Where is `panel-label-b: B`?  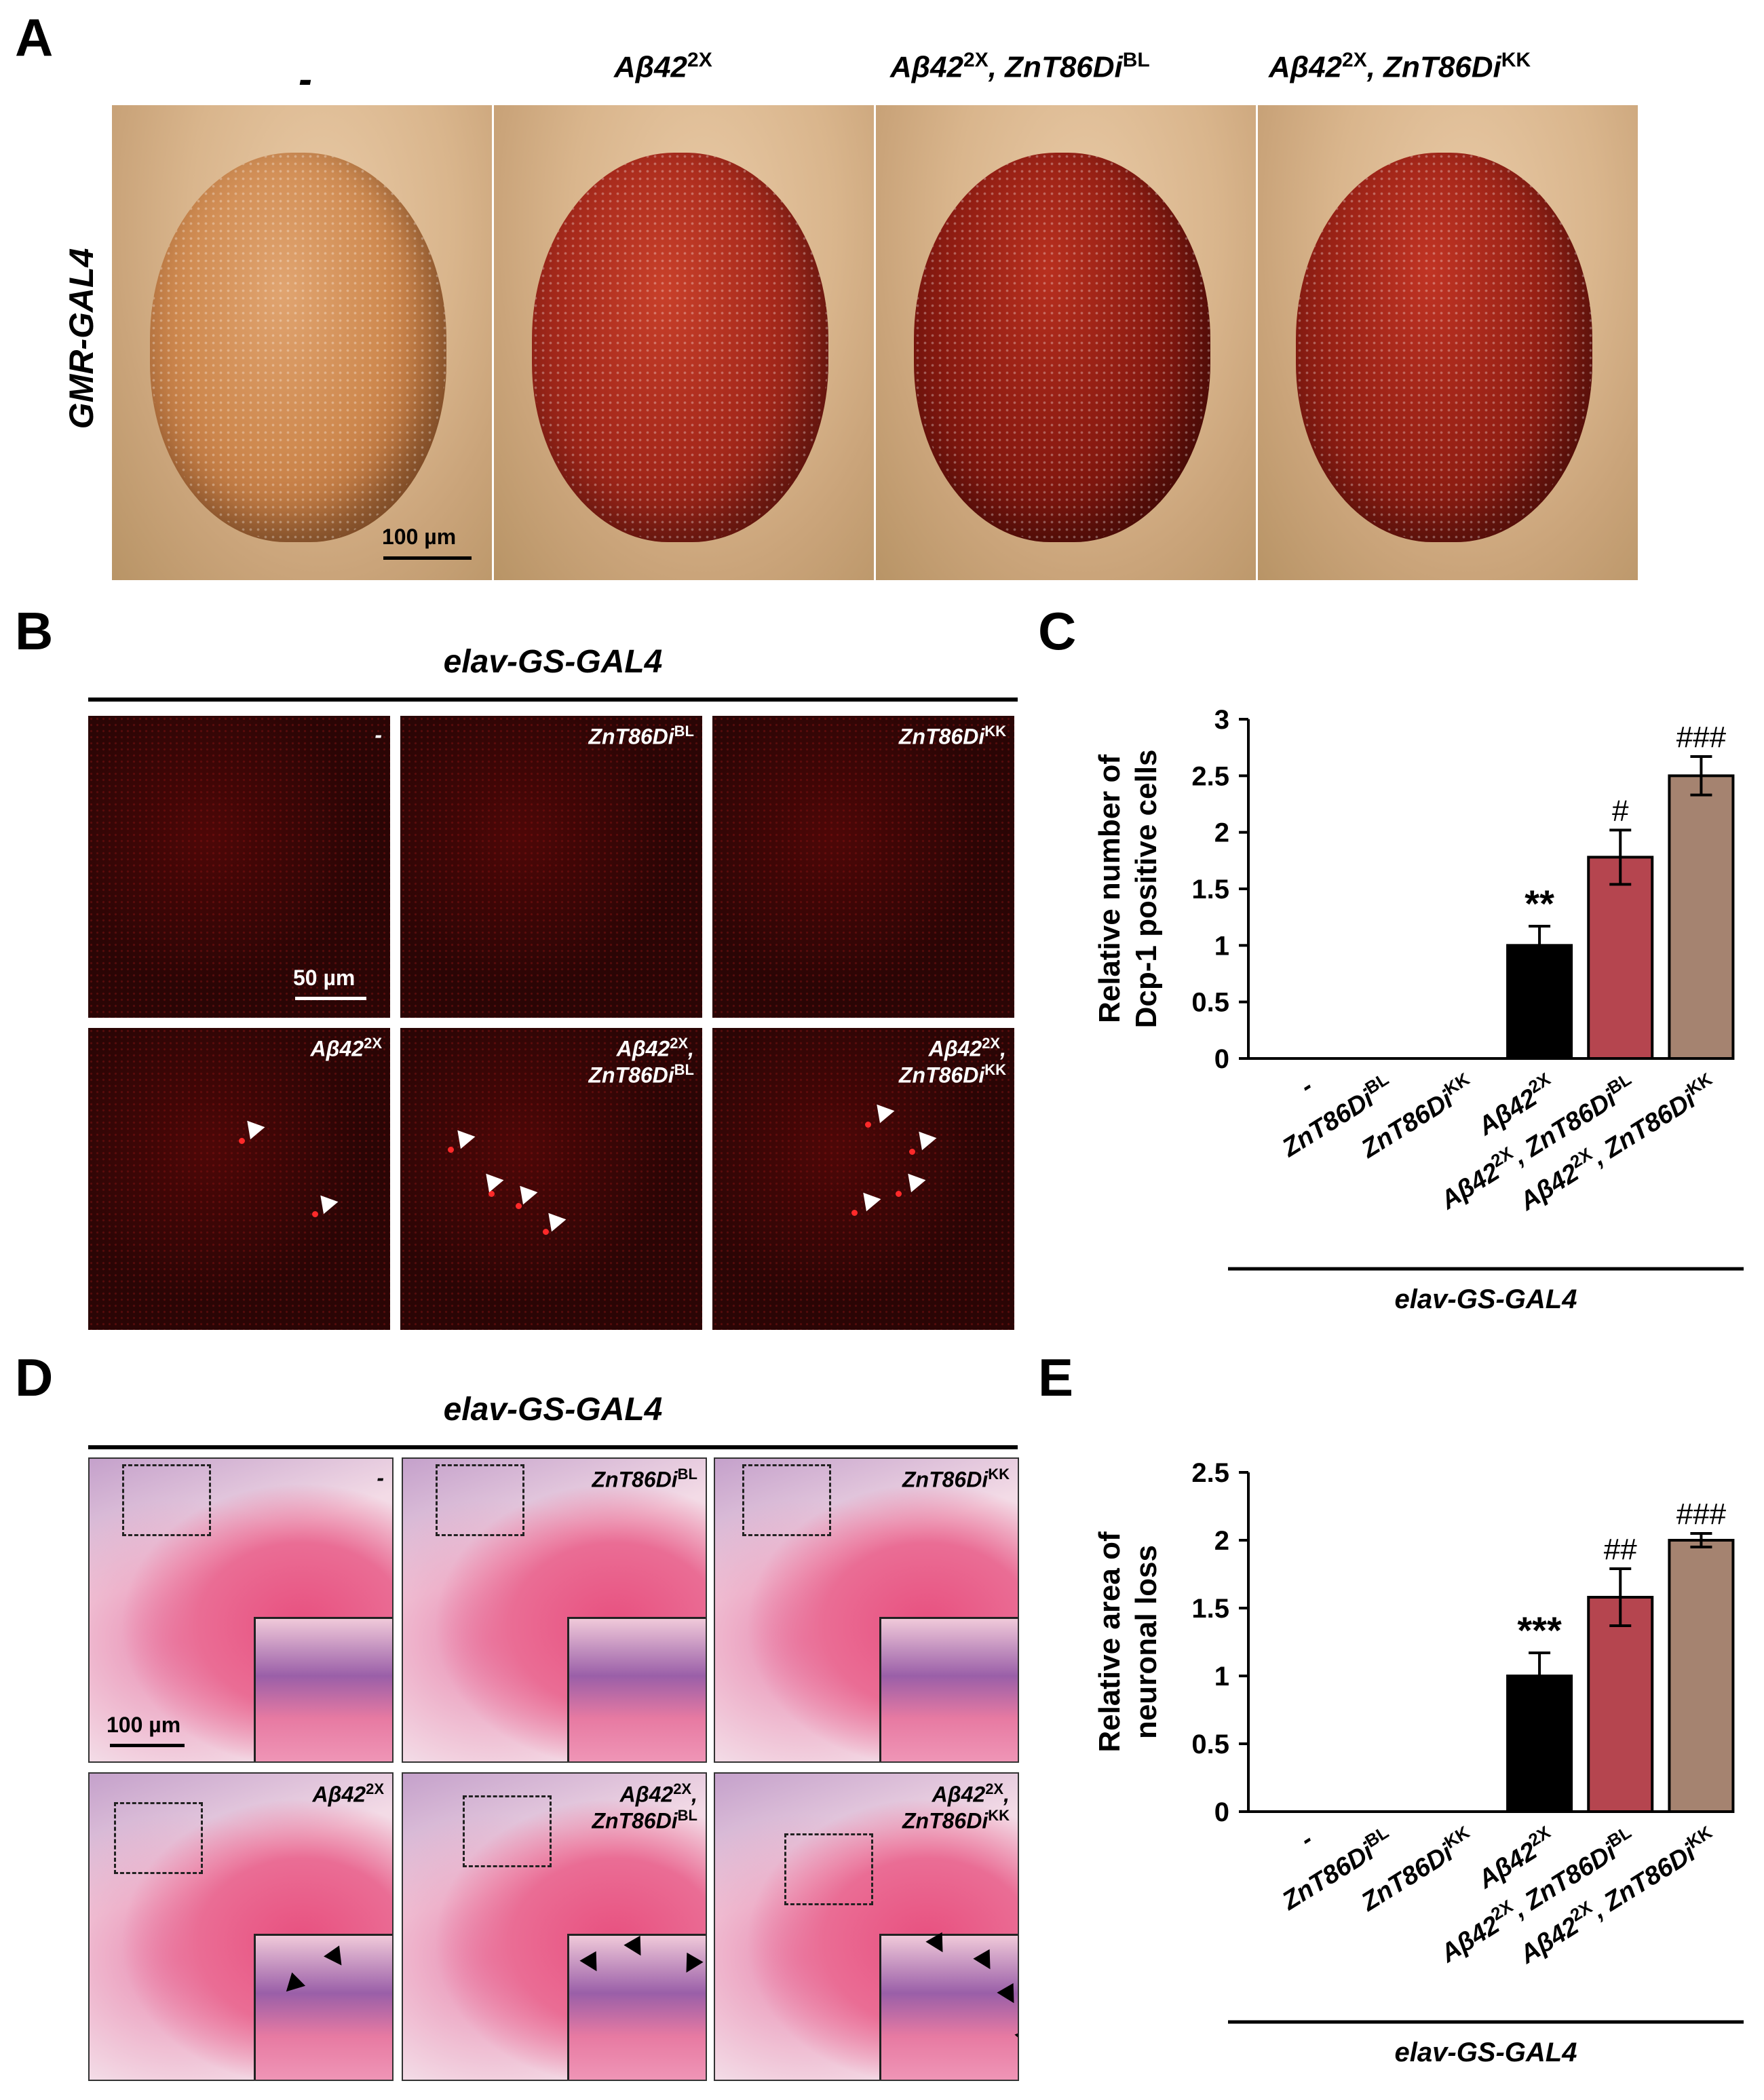
panel-label-b: B is located at coordinates (34, 631).